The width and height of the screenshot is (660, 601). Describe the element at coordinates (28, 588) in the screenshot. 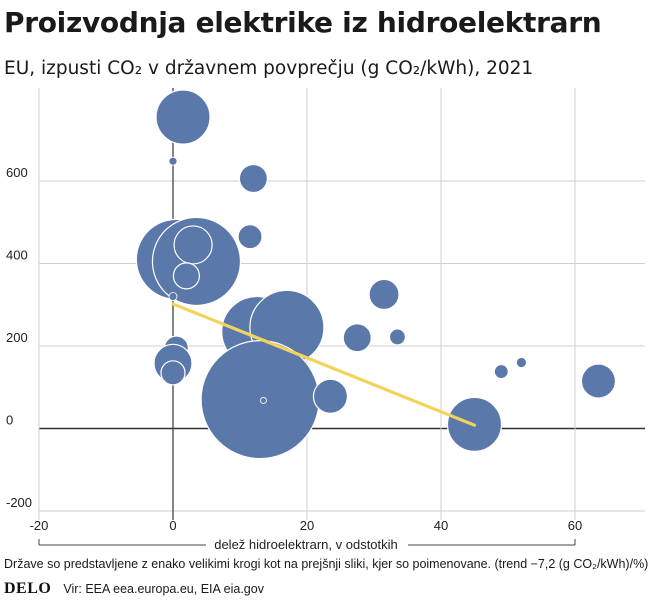

I see `delo-logo: DELO` at that location.